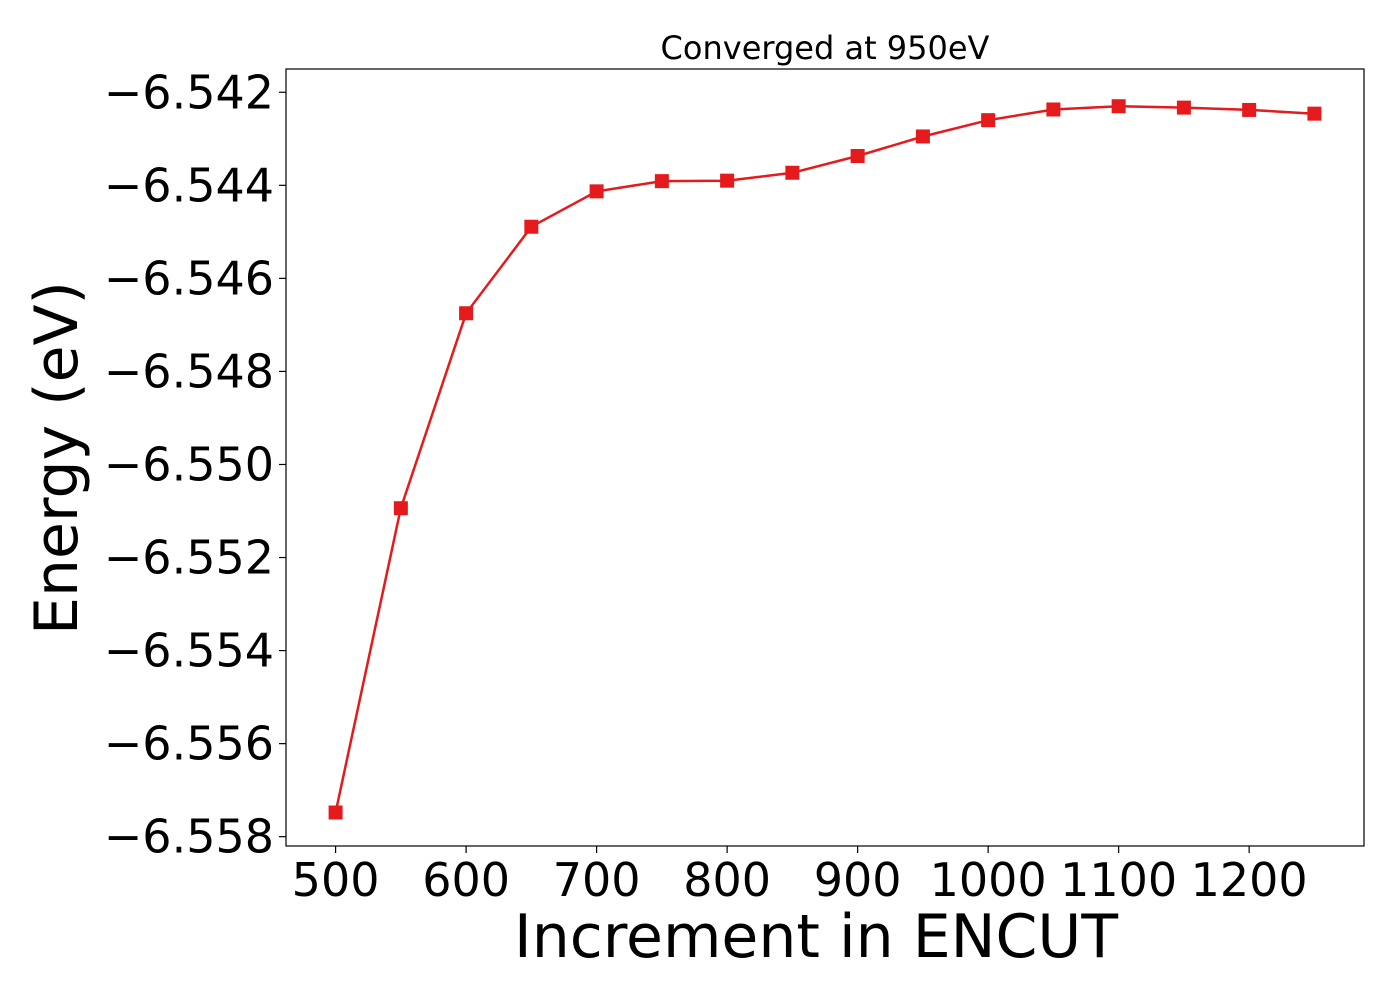 The image size is (1400, 1000). Describe the element at coordinates (189, 464) in the screenshot. I see `y-tick-label: −6.550` at that location.